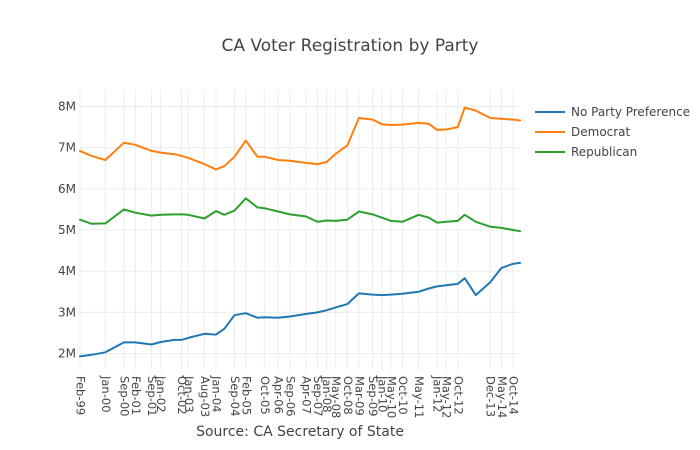 The image size is (700, 450). Describe the element at coordinates (403, 395) in the screenshot. I see `x-tick-label: Oct-10` at that location.